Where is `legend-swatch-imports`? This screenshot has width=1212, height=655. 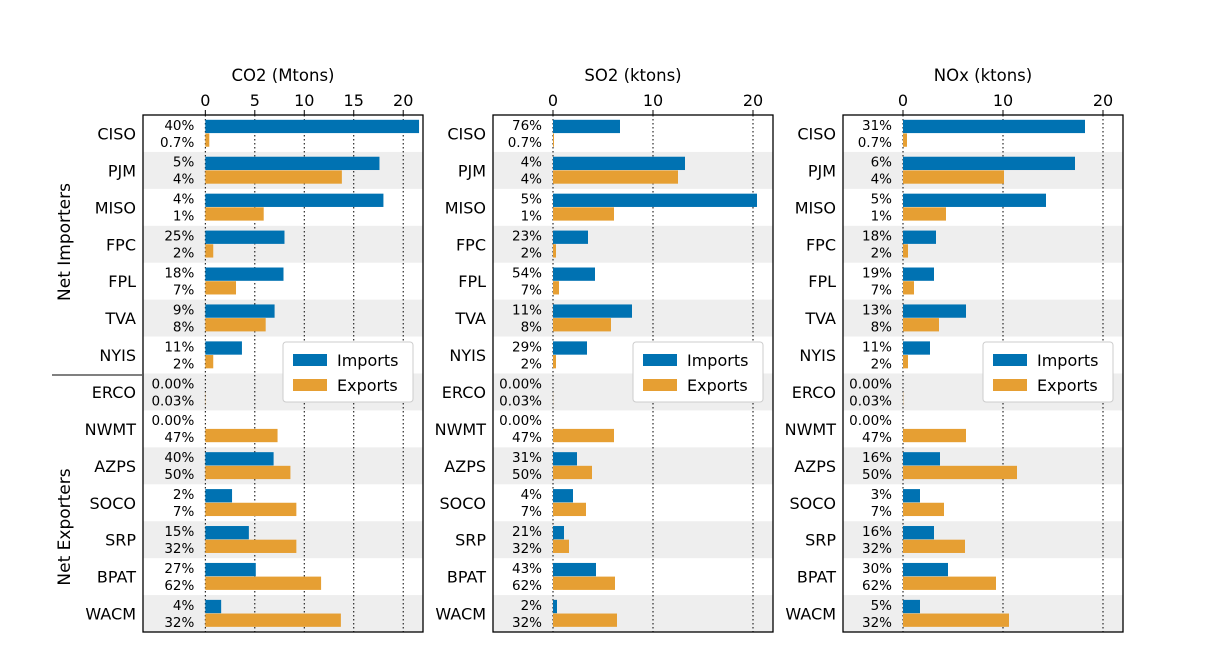 legend-swatch-imports is located at coordinates (660, 360).